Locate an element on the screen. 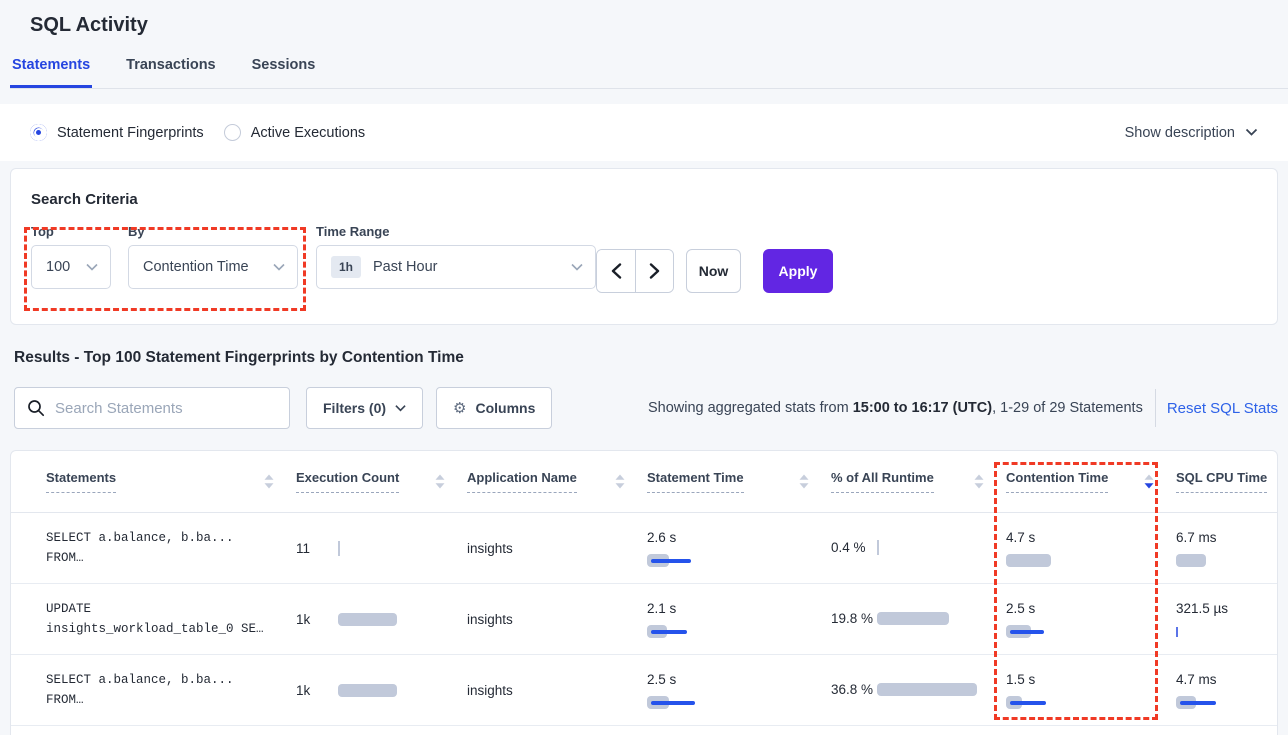 The width and height of the screenshot is (1288, 735). top-select-value: 100 is located at coordinates (58, 267).